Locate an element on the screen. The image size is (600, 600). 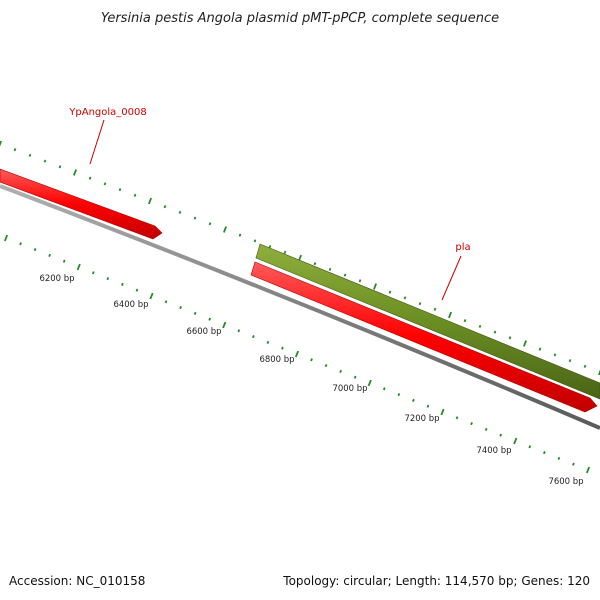
axis-label-7000: 7000 bp is located at coordinates (349, 389).